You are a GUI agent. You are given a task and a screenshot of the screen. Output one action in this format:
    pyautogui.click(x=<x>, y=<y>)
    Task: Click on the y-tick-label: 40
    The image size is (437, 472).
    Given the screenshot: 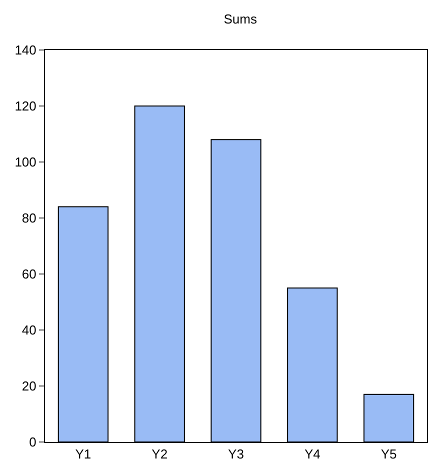 What is the action you would take?
    pyautogui.click(x=29, y=330)
    